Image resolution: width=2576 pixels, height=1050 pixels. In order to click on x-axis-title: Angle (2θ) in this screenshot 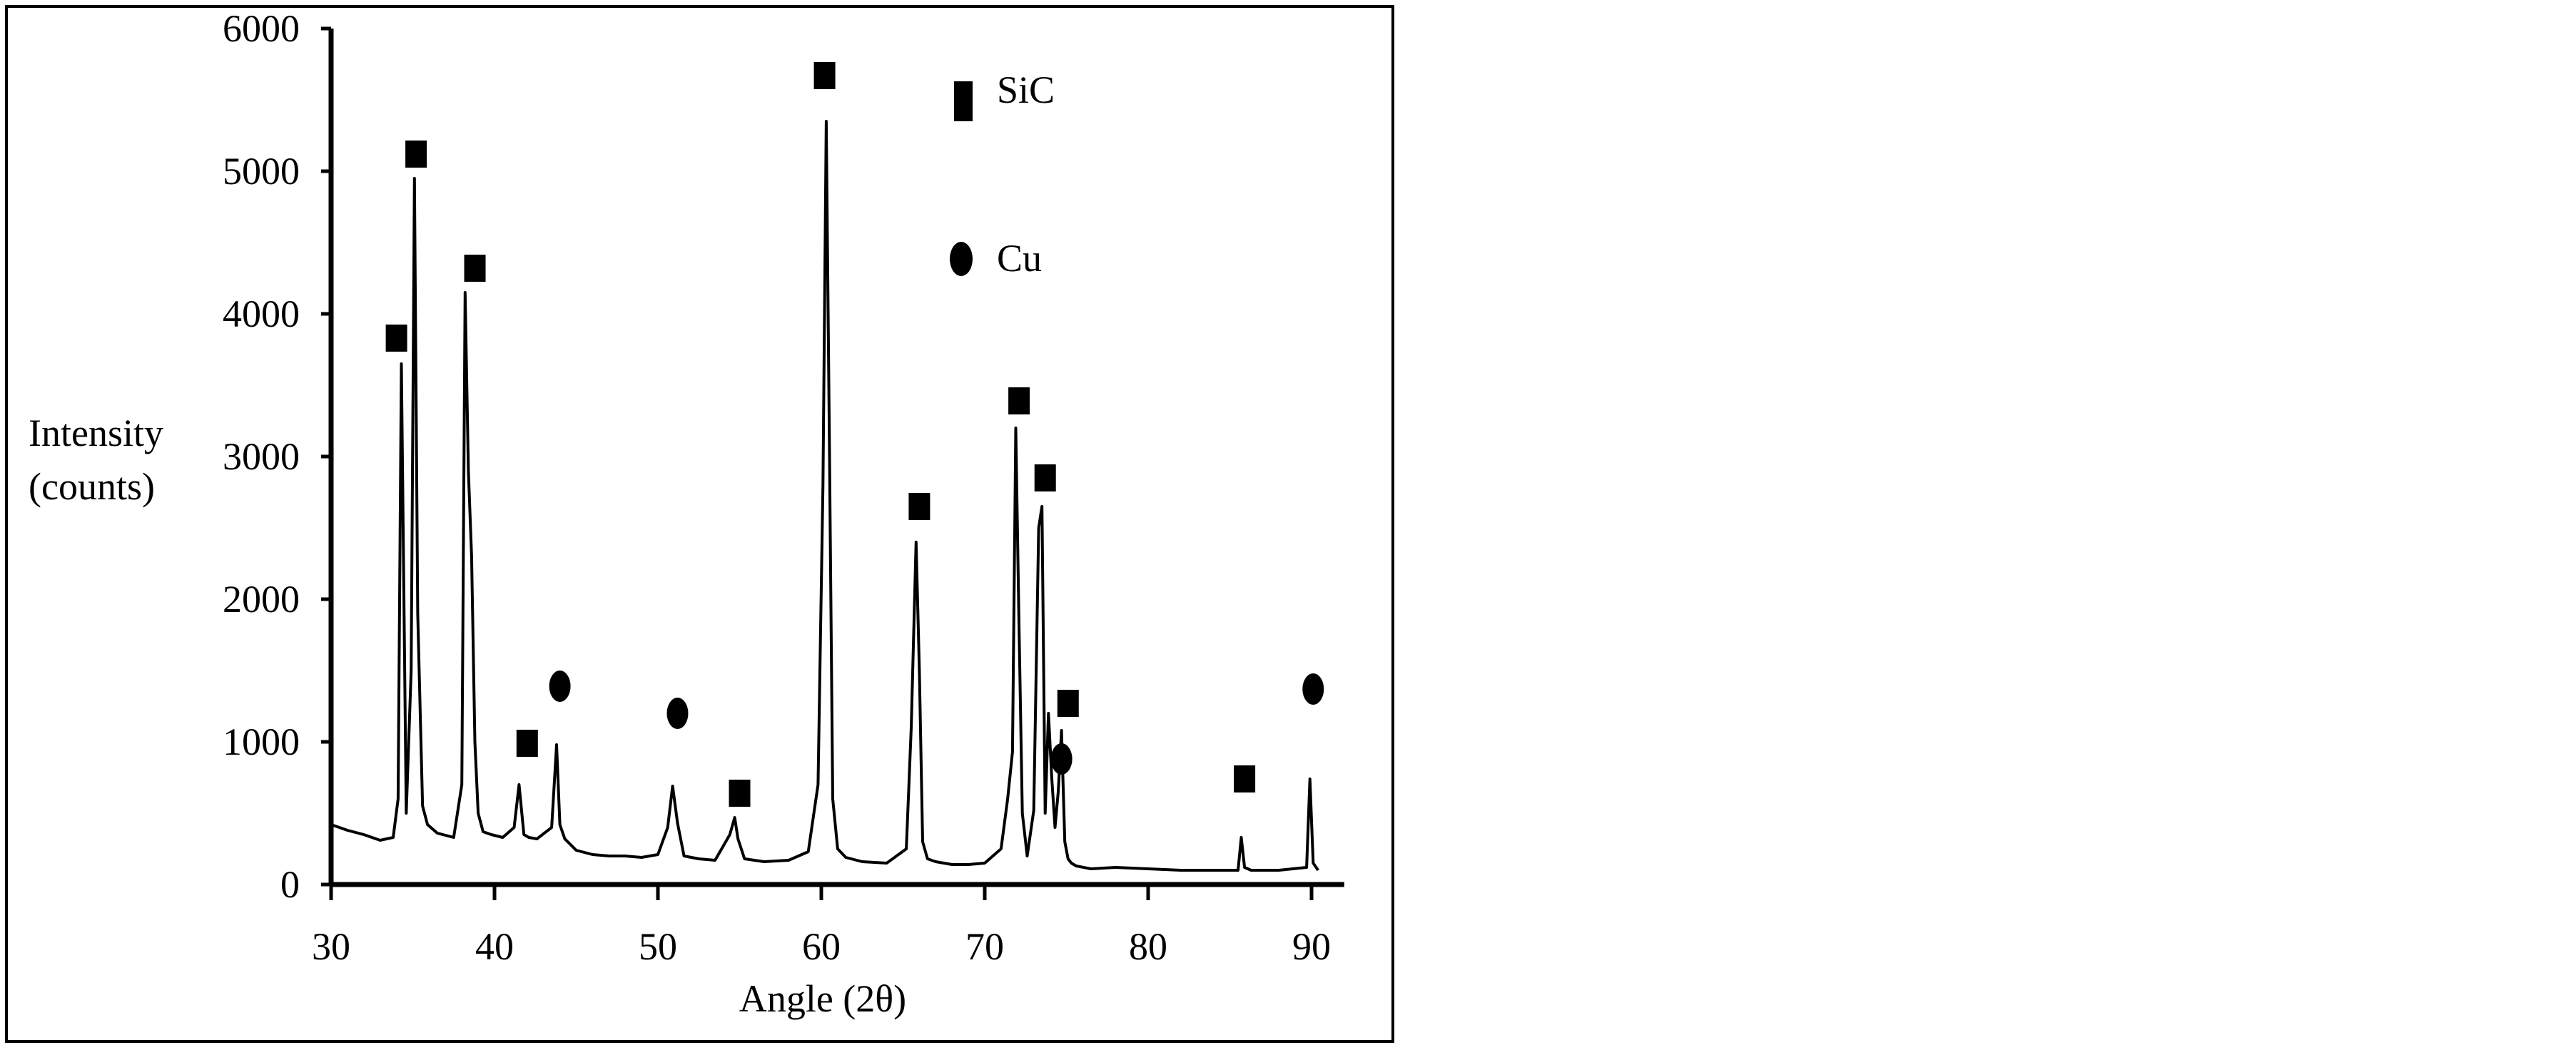, I will do `click(823, 998)`.